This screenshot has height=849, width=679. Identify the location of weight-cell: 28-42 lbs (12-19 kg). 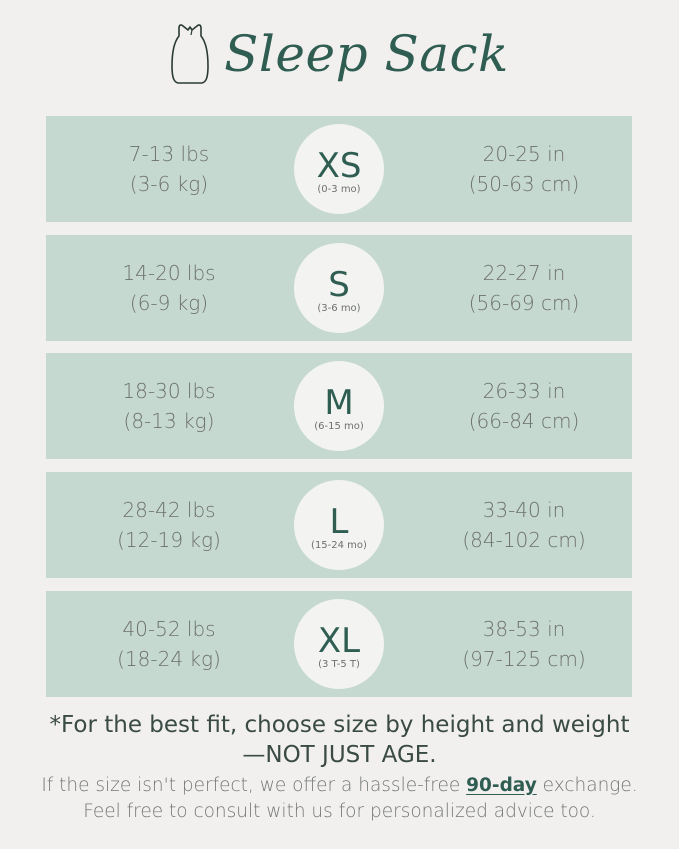
(169, 525).